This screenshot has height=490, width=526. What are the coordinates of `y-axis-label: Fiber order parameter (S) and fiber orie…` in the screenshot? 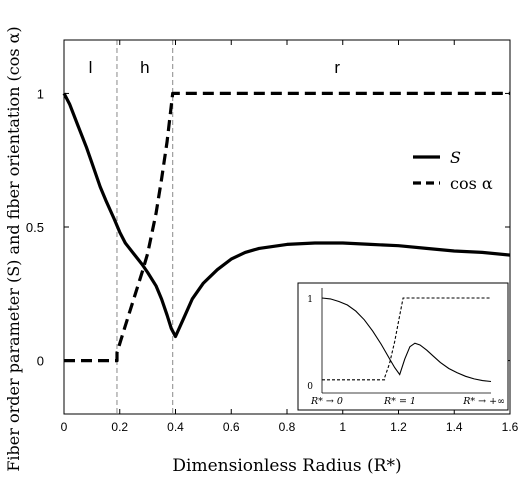 It's located at (13, 248).